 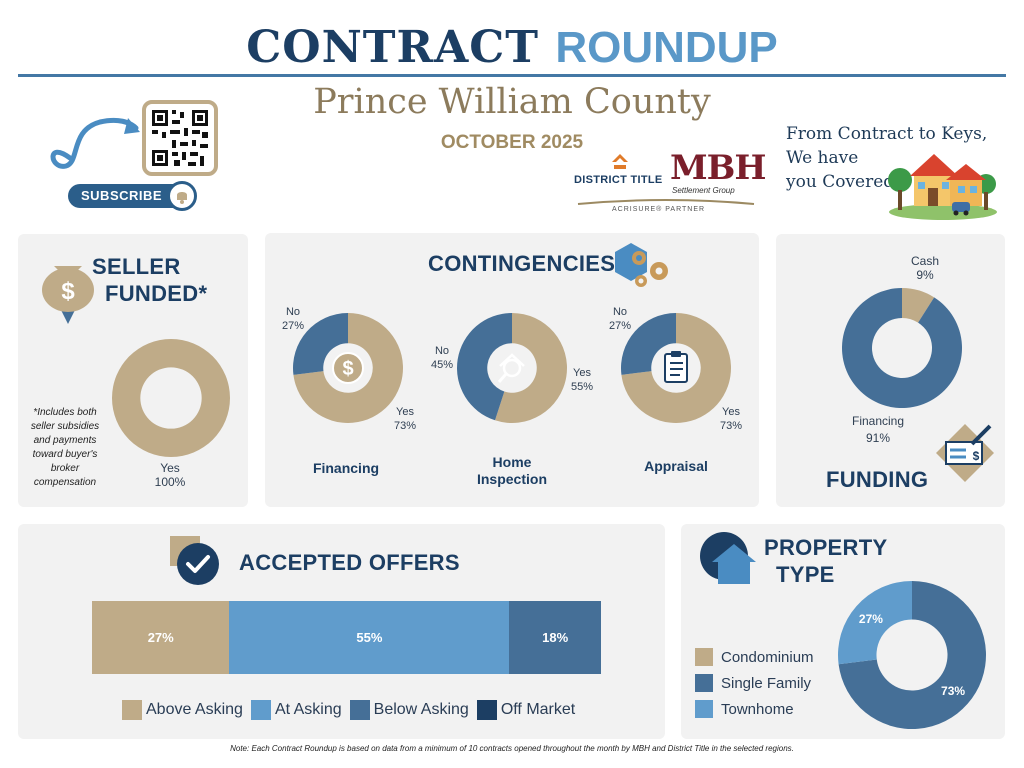 I want to click on home-inspection-slice-no, so click(x=484, y=367).